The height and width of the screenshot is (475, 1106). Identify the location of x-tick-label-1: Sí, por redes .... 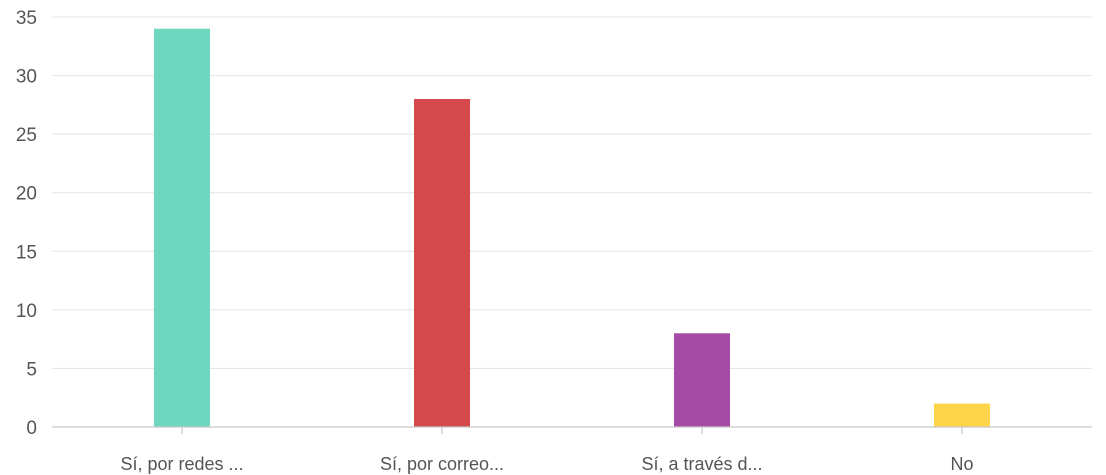
(181, 464).